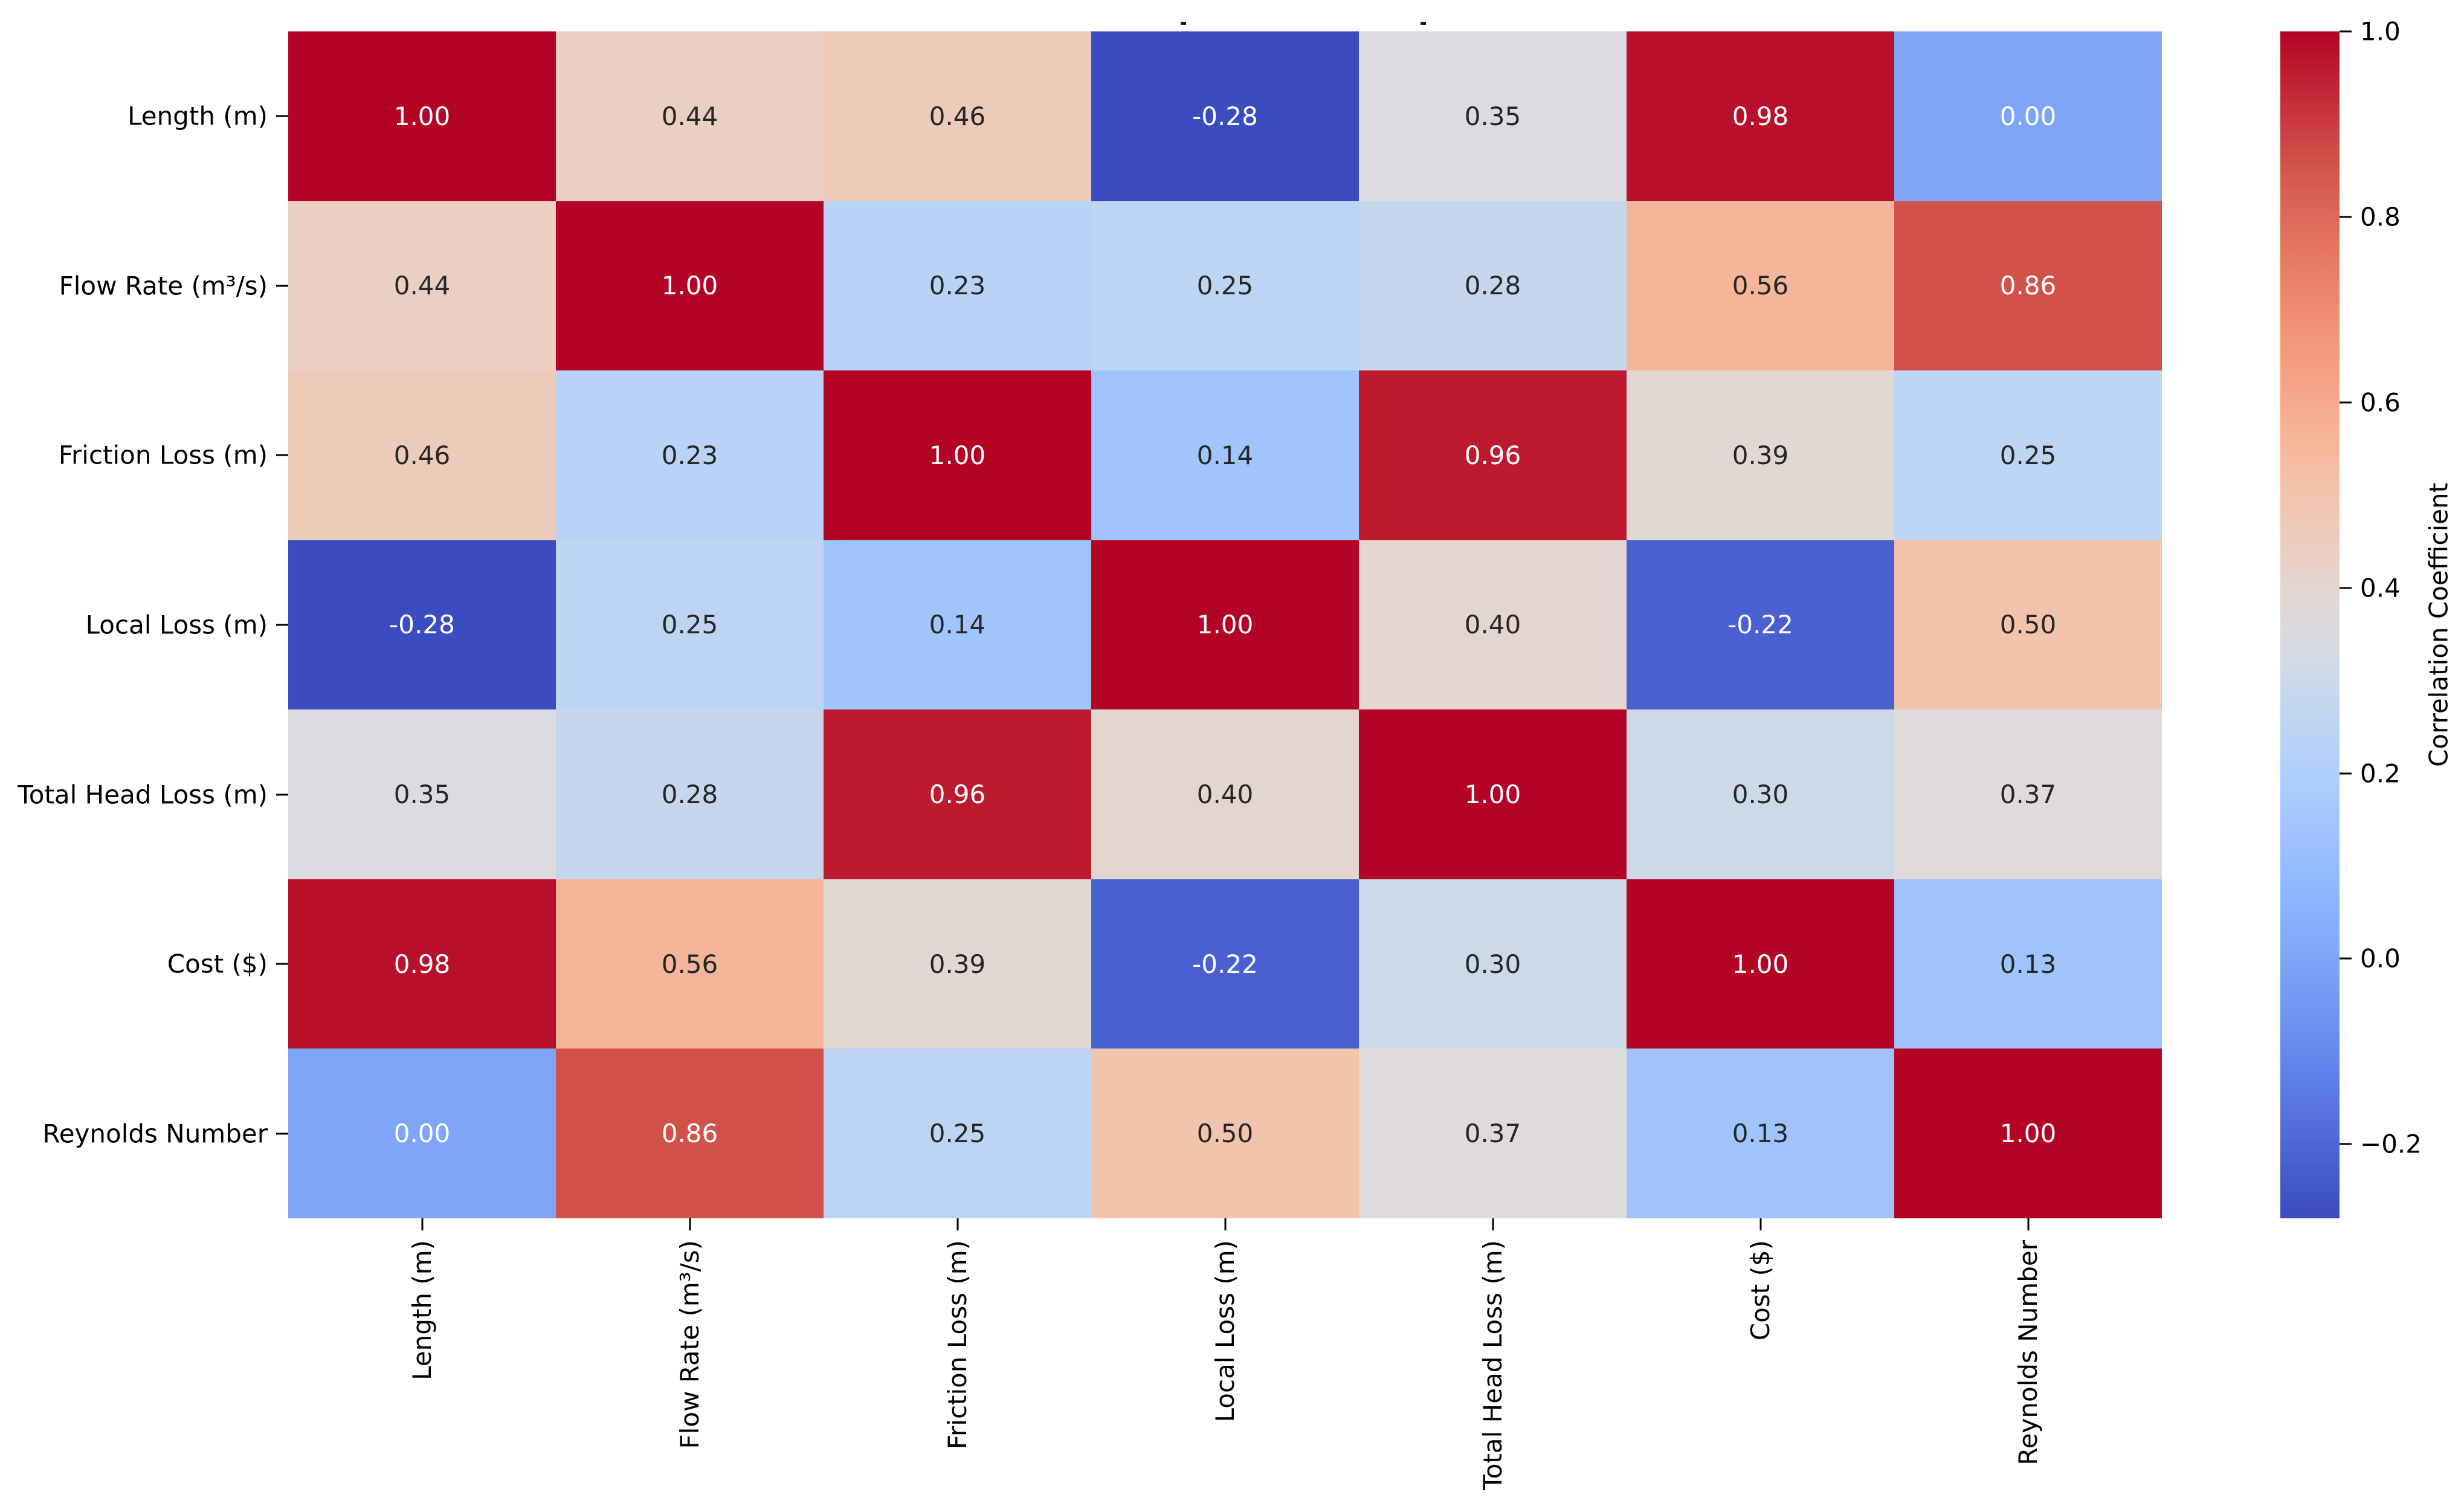  What do you see at coordinates (2380, 402) in the screenshot?
I see `colorbar-tick-label: 0.6` at bounding box center [2380, 402].